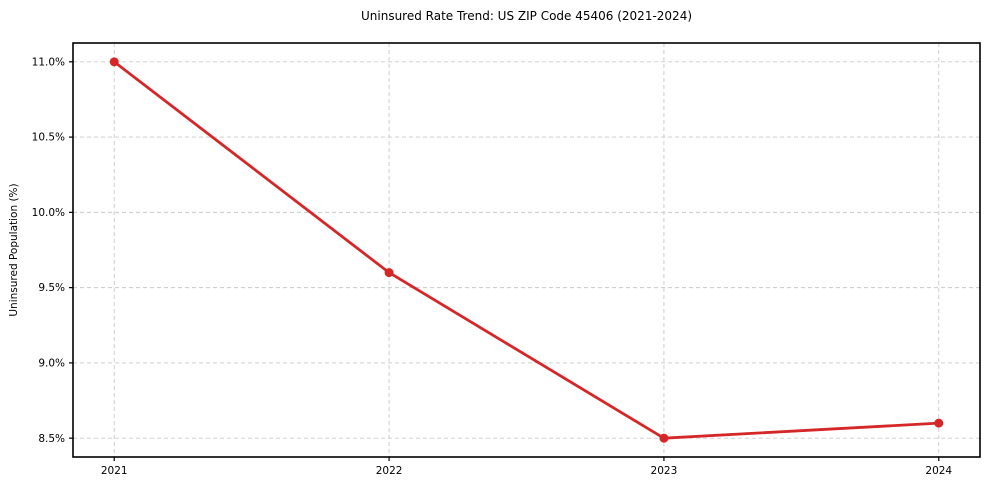 This screenshot has height=490, width=989. Describe the element at coordinates (51, 288) in the screenshot. I see `y-tick-label: 9.5%` at that location.